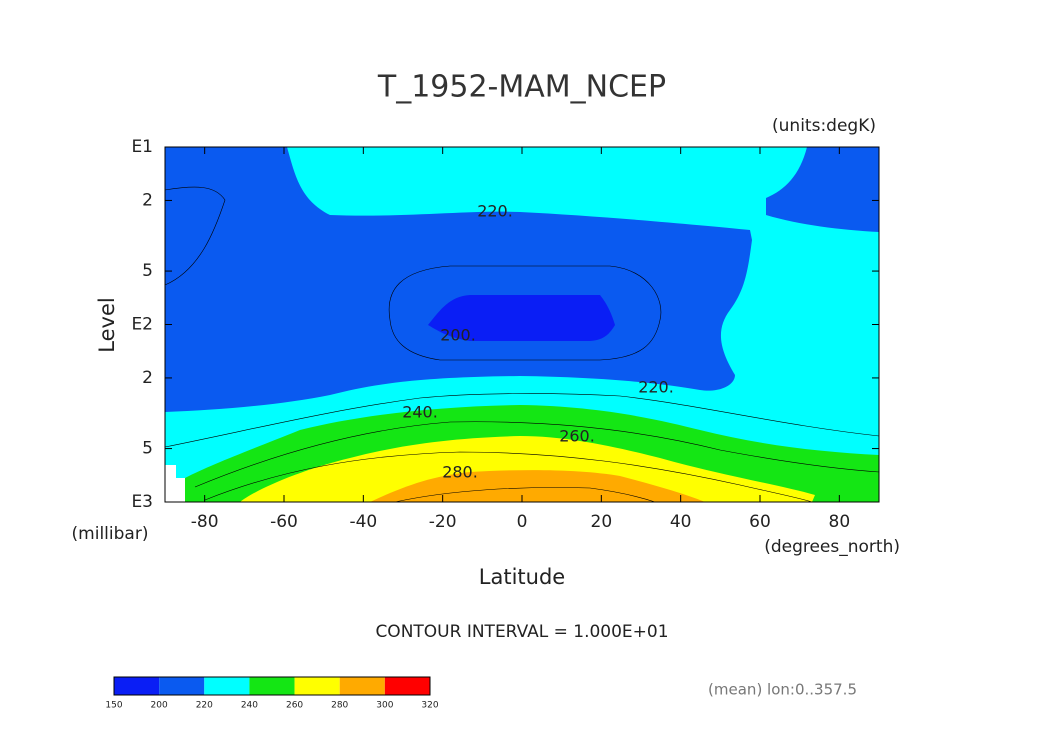 This screenshot has width=1044, height=739. I want to click on colorbar-label: 260, so click(294, 706).